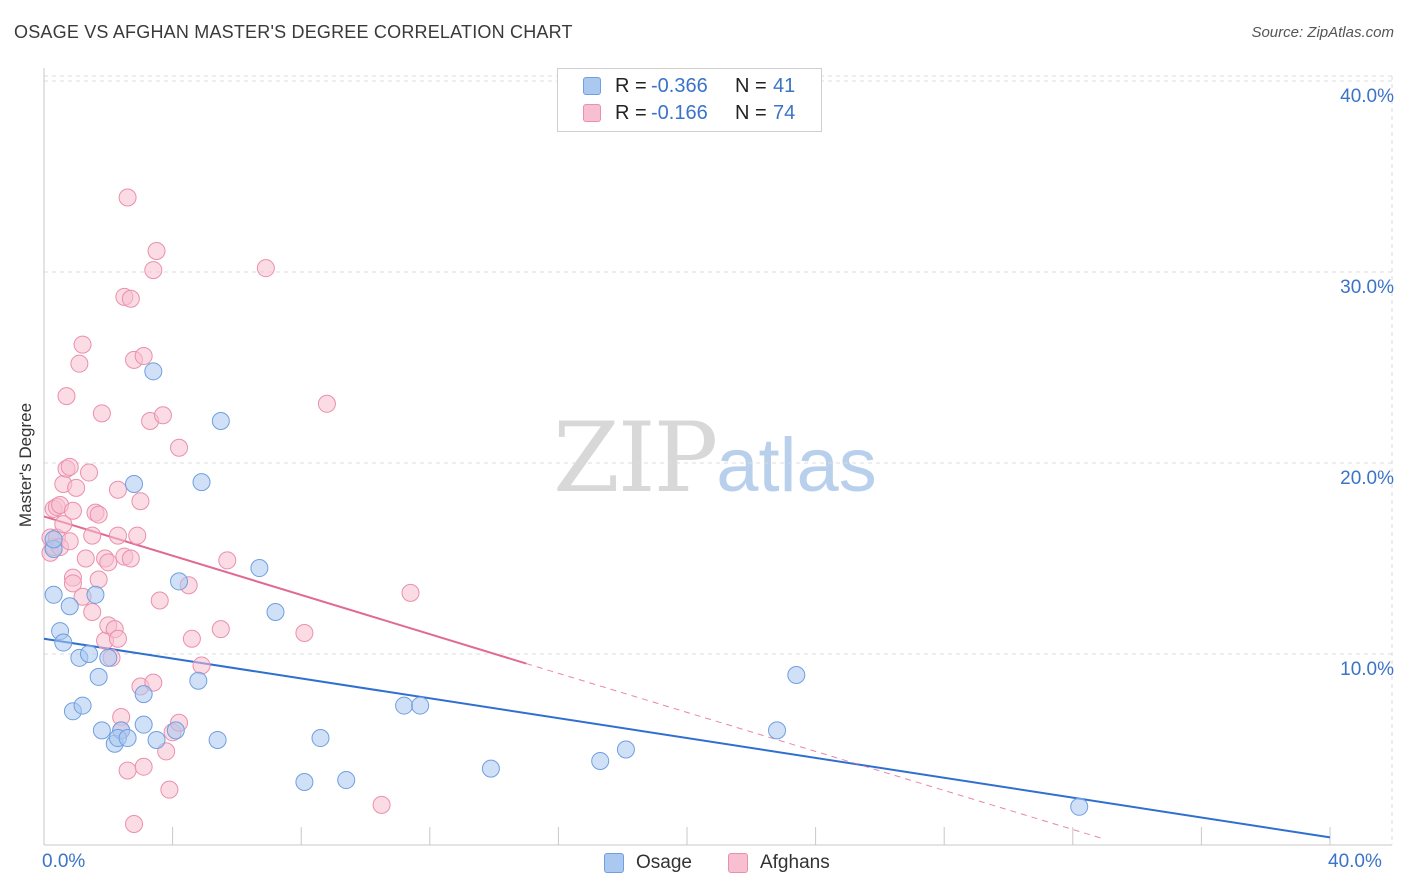 Image resolution: width=1406 pixels, height=892 pixels. Describe the element at coordinates (816, 751) in the screenshot. I see `trend-line-extension-afghans` at that location.